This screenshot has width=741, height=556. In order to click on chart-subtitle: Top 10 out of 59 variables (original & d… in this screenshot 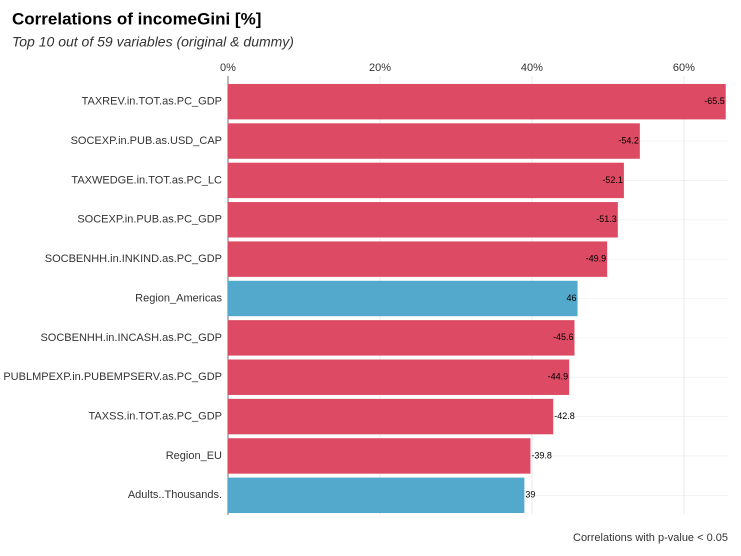, I will do `click(153, 42)`.